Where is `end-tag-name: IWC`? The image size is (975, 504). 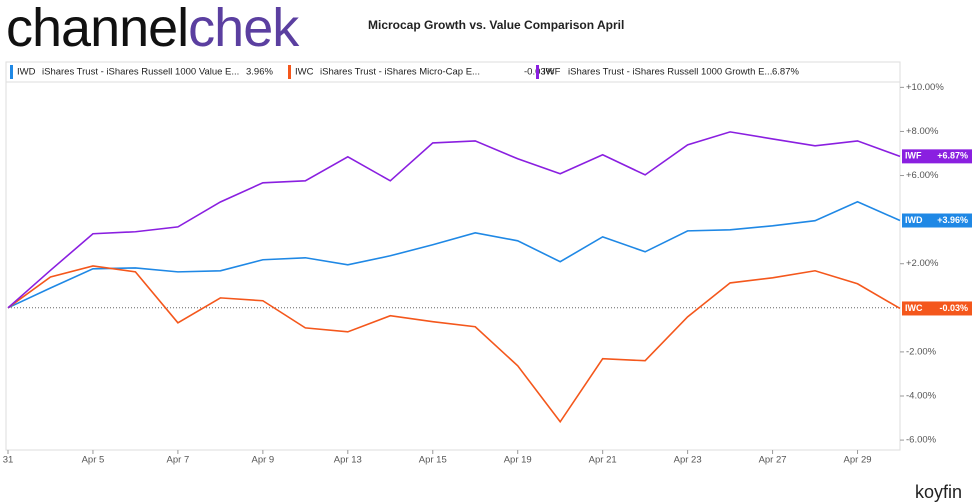
end-tag-name: IWC is located at coordinates (914, 308).